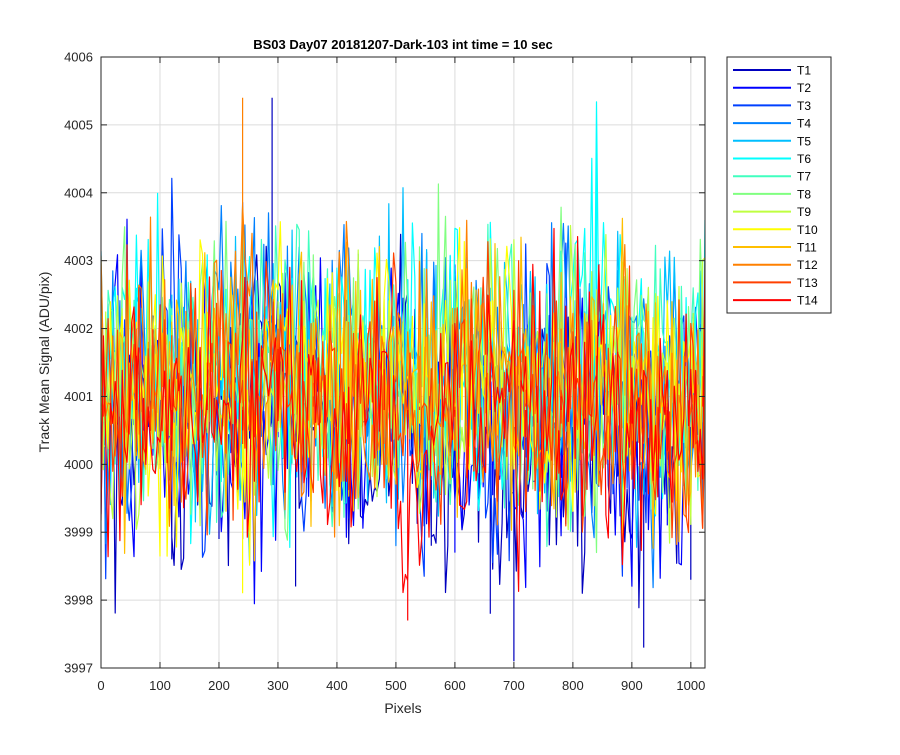 This screenshot has width=900, height=755. What do you see at coordinates (807, 248) in the screenshot?
I see `legend-label-t11: T11` at bounding box center [807, 248].